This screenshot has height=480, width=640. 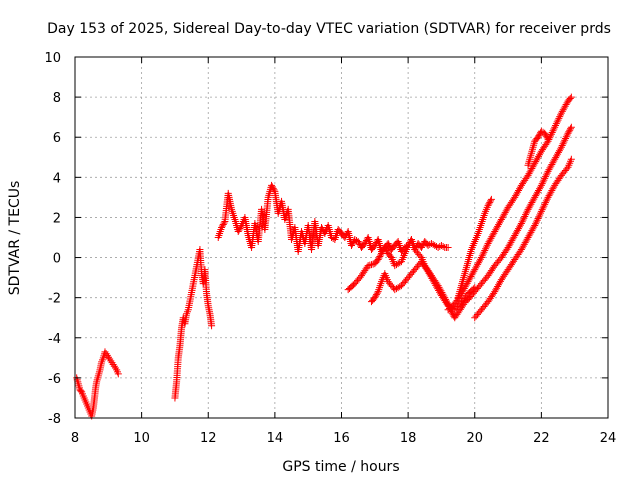 I want to click on x-tick-label: 14, so click(x=275, y=438).